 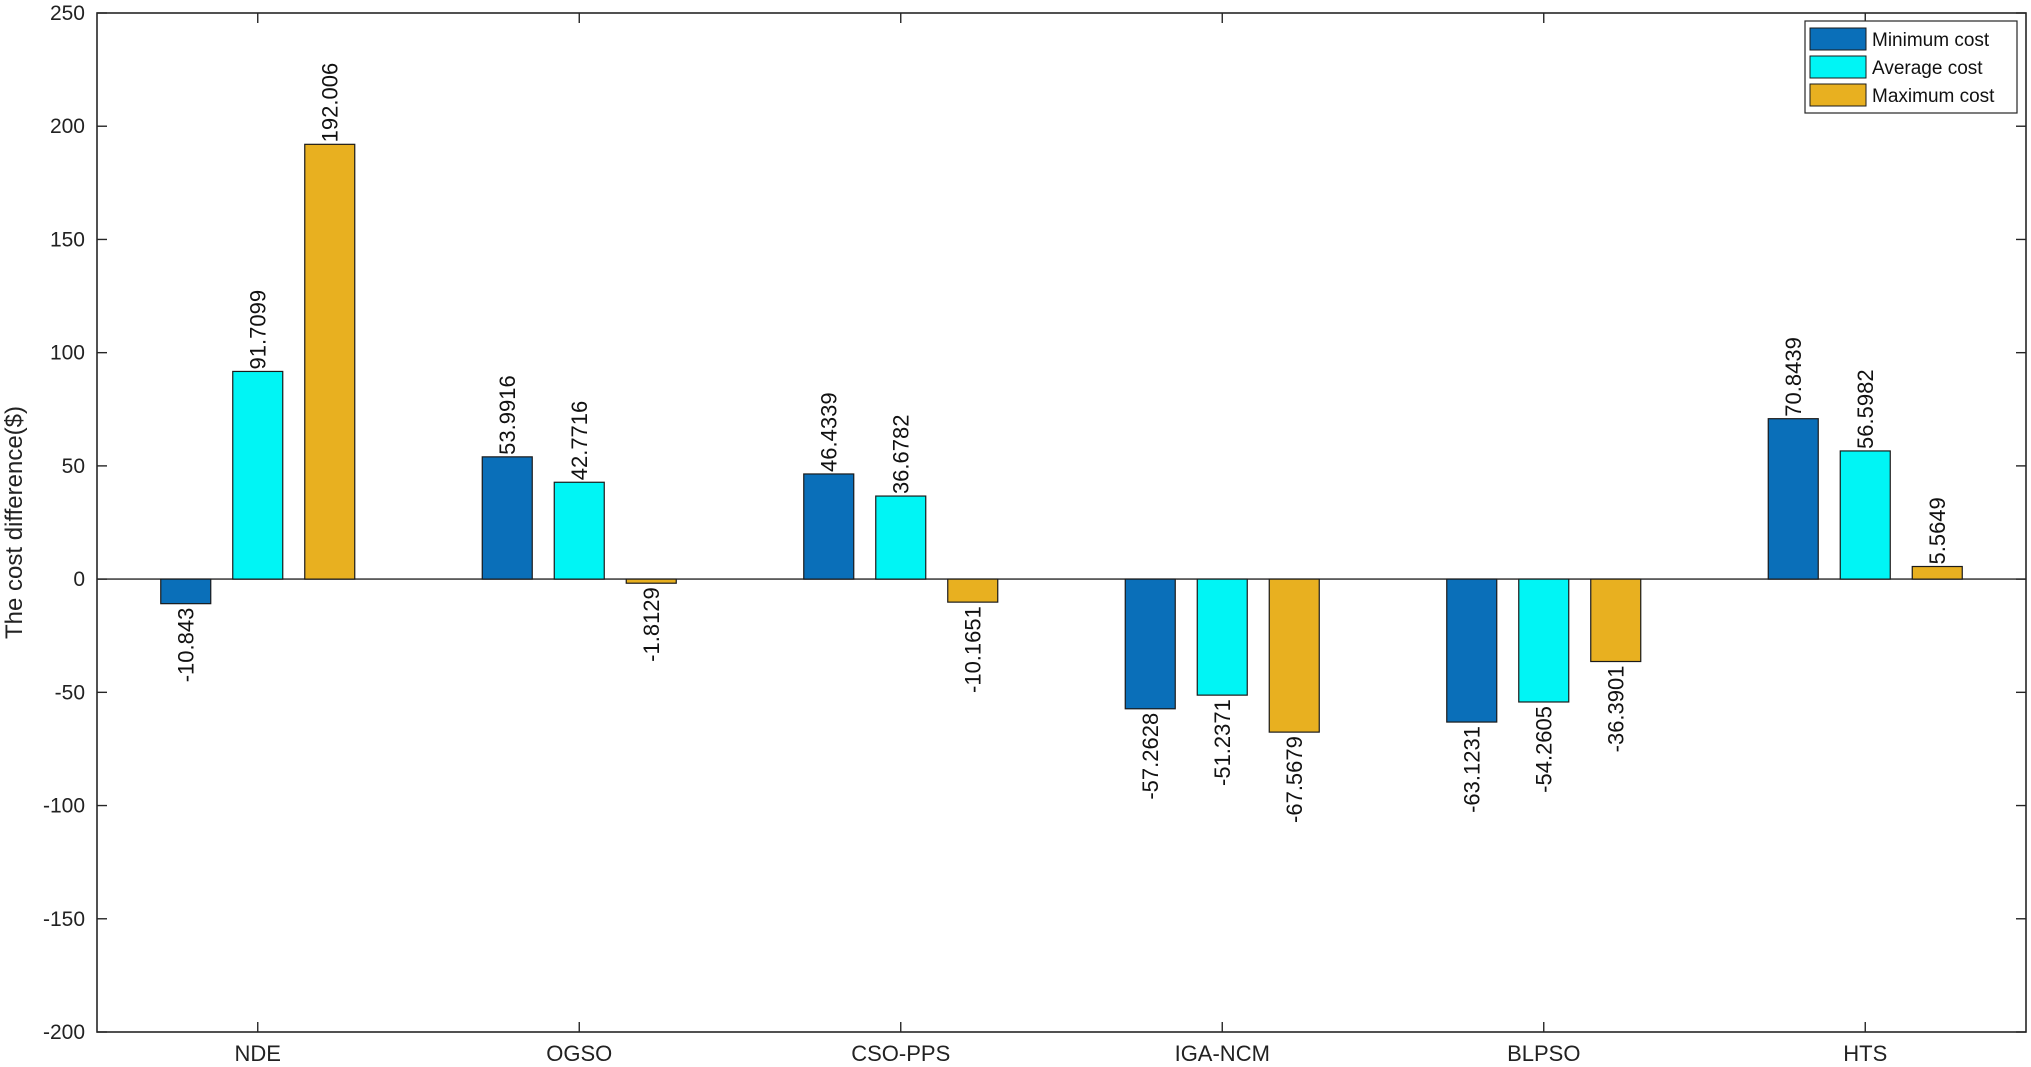 I want to click on value-label-hts-maximum-cost: 5.5649, so click(x=1937, y=530).